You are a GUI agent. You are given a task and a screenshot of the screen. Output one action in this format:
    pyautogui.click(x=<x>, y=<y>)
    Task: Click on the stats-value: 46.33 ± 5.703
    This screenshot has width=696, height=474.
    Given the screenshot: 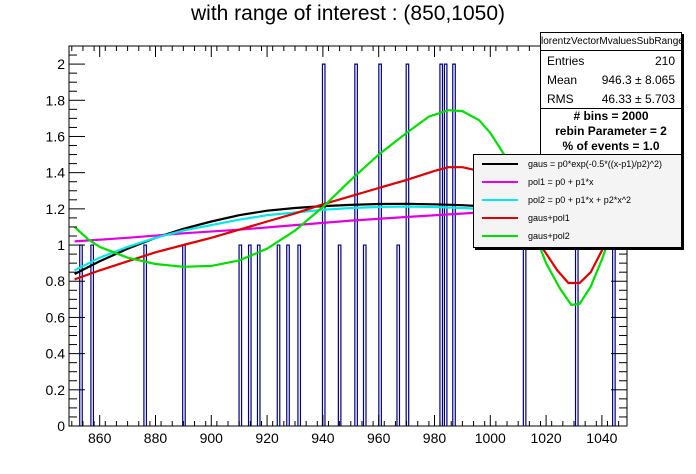 What is the action you would take?
    pyautogui.click(x=638, y=98)
    